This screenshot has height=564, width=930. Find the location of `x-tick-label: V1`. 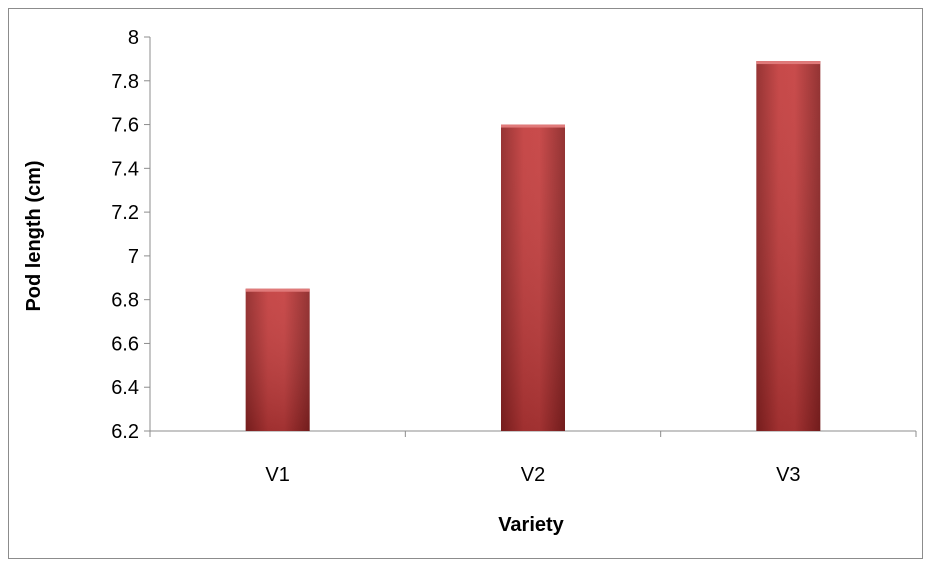

x-tick-label: V1 is located at coordinates (277, 475).